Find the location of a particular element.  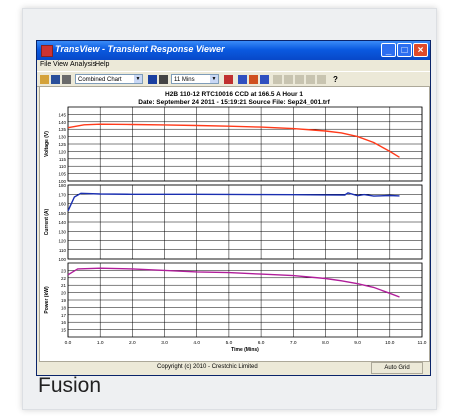

y-tick-label: 23 is located at coordinates (64, 270).